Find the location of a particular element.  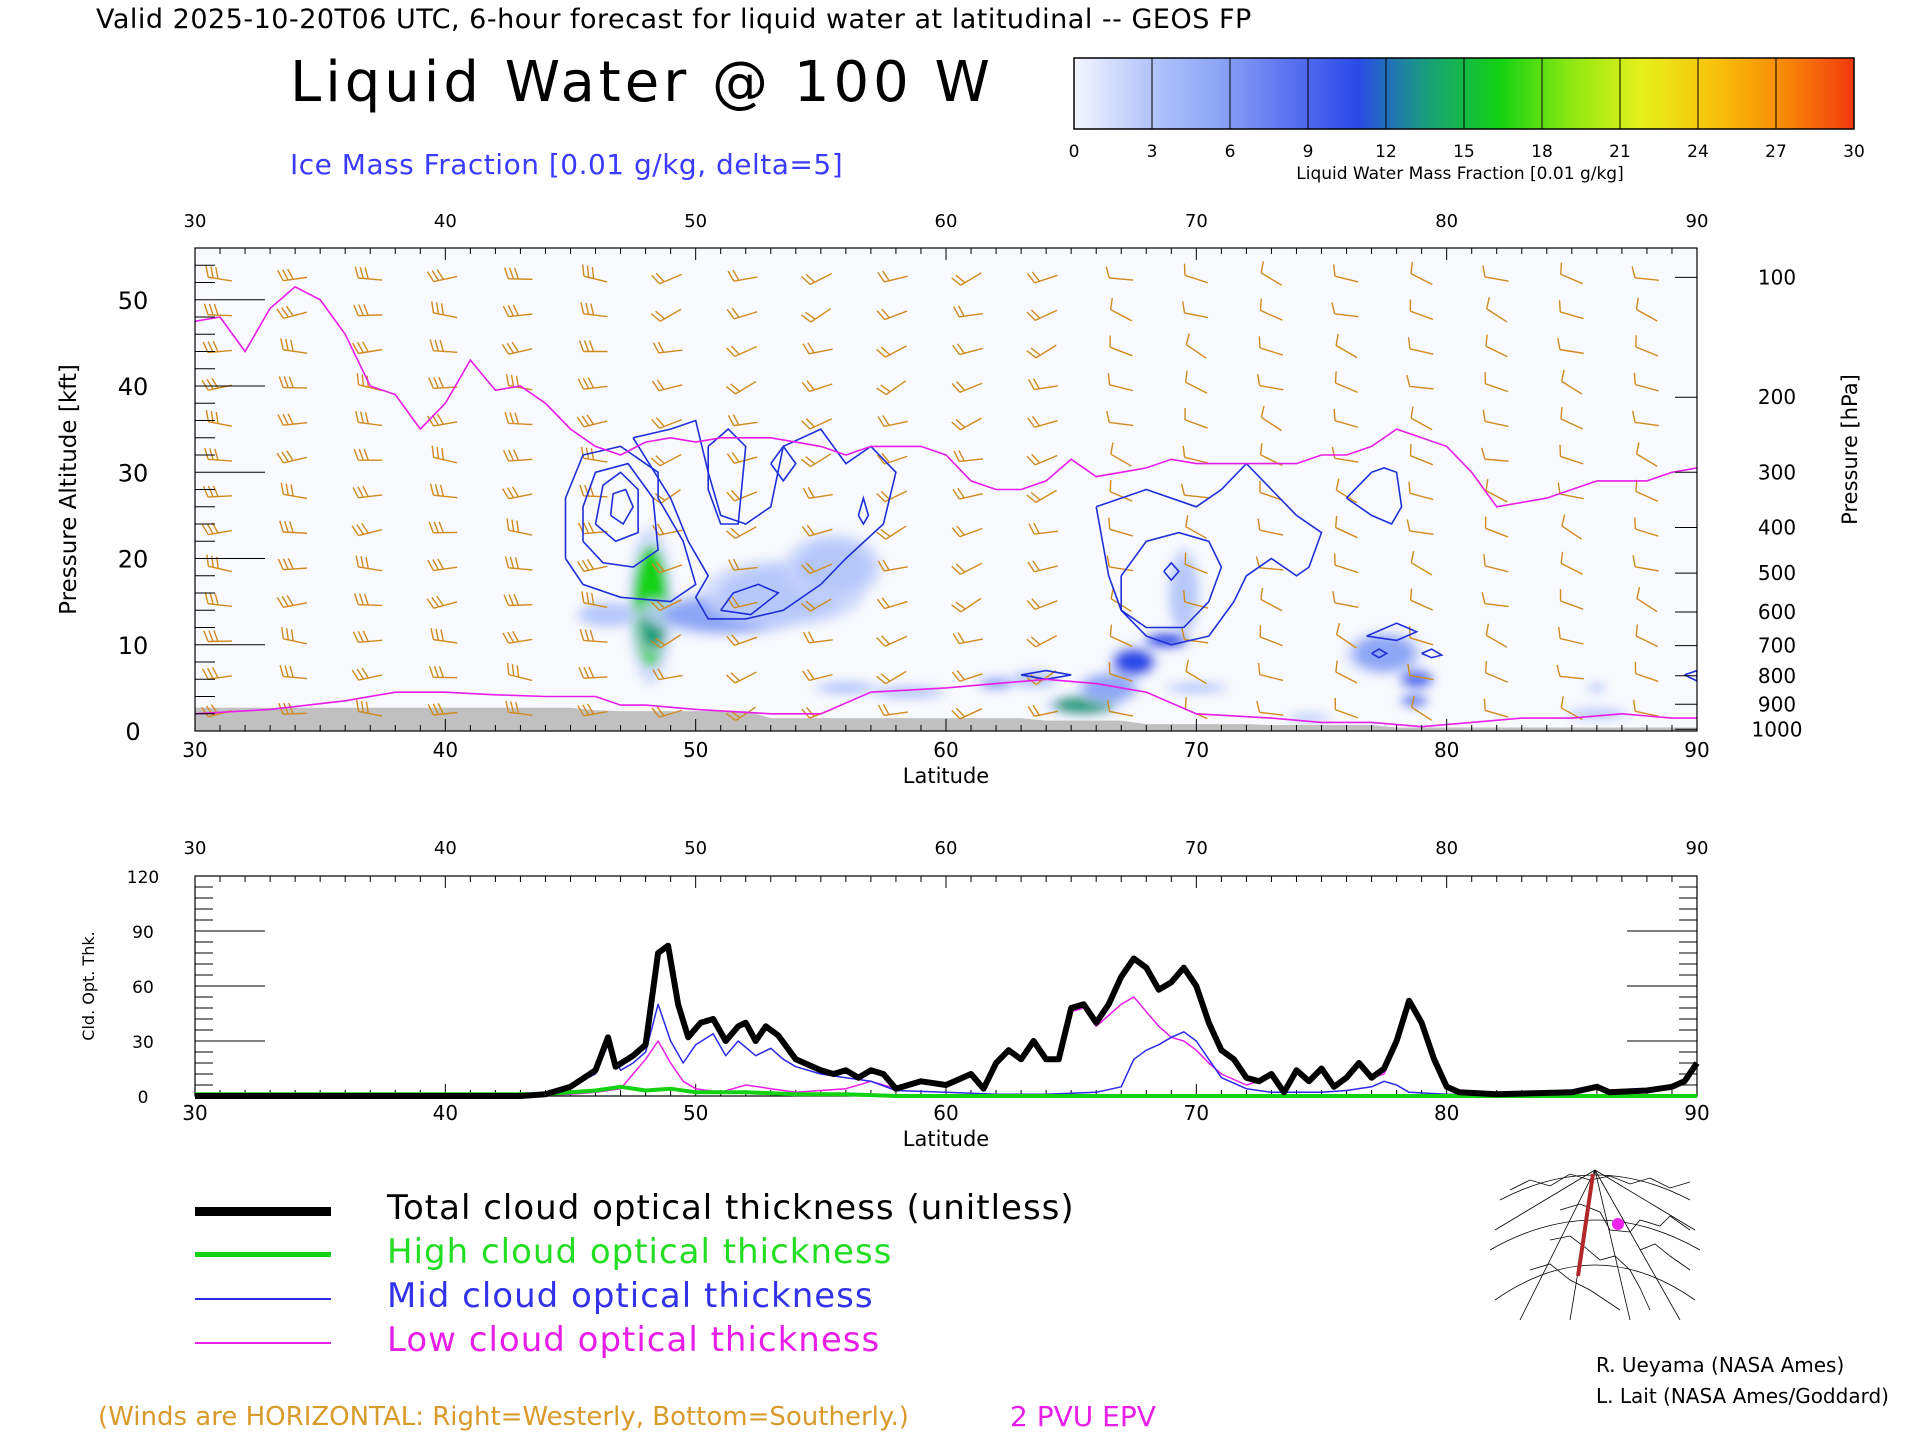

x-tick-label-top: 30 is located at coordinates (195, 848).